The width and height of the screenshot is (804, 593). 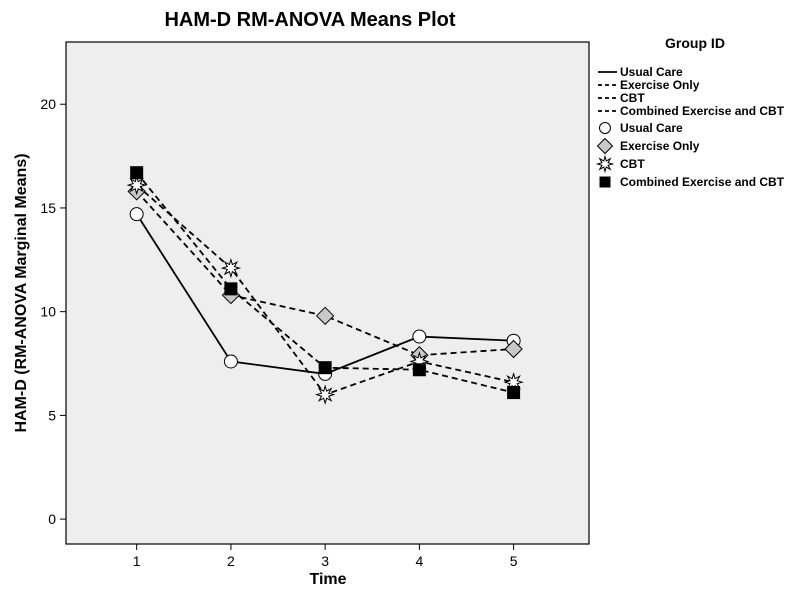 What do you see at coordinates (695, 43) in the screenshot?
I see `legend-title: Group ID` at bounding box center [695, 43].